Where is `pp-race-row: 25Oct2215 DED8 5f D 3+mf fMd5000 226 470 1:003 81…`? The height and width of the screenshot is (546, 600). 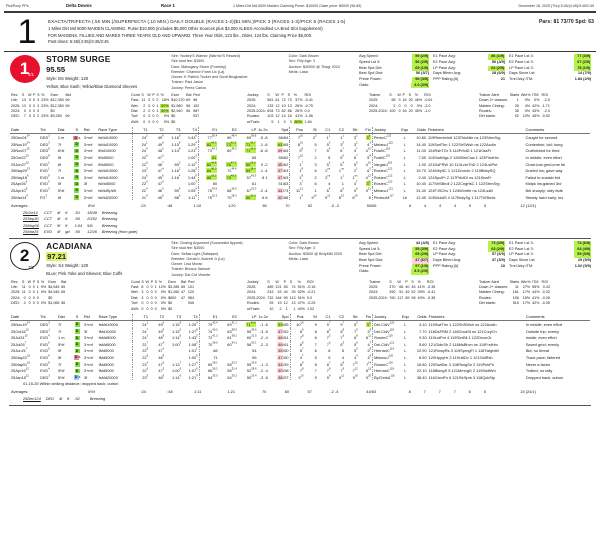
pp-race-row: 25Oct2215 DED8 5f D 3+mf fMd5000 226 470 1:003 81… is located at coordinates (300, 157).